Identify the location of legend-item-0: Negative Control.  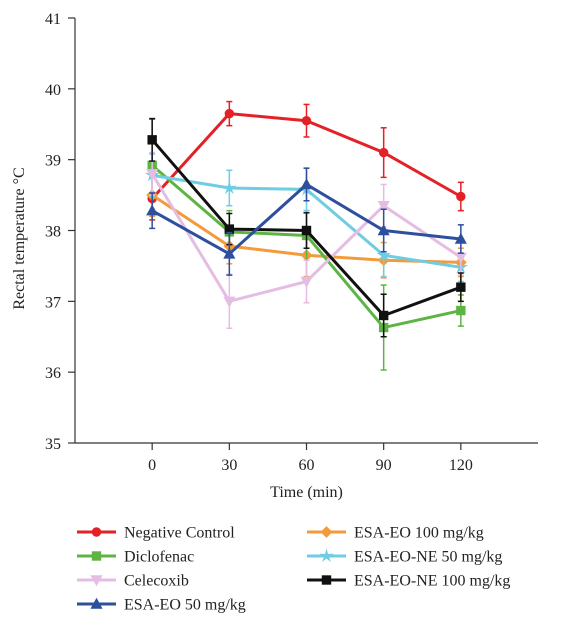
(156, 533).